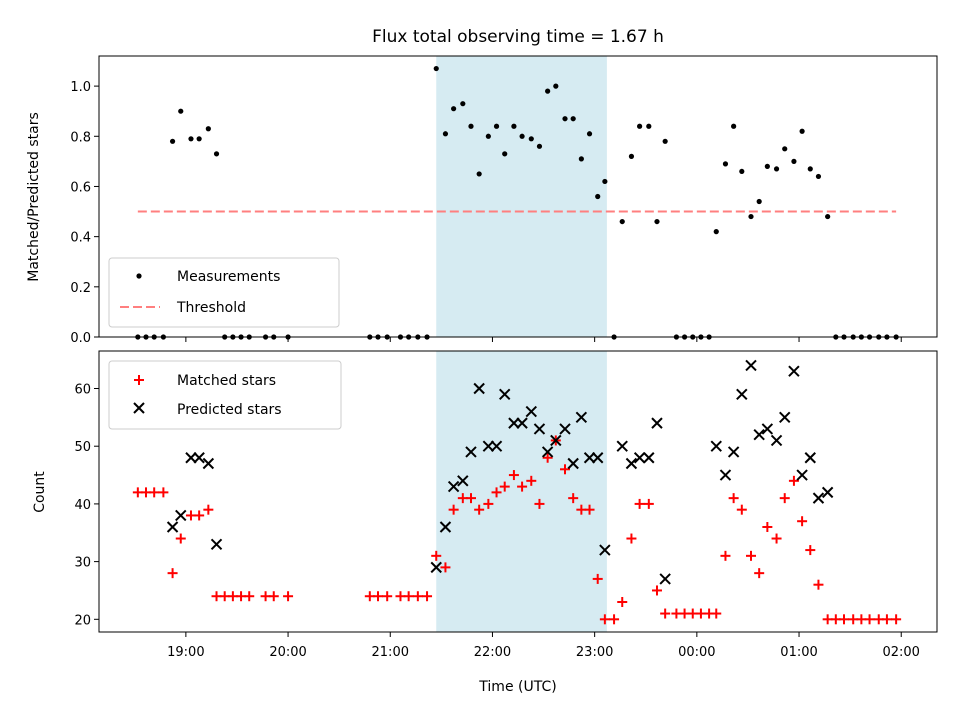 The image size is (960, 720). Describe the element at coordinates (798, 652) in the screenshot. I see `x-tick-label: 01:00` at that location.